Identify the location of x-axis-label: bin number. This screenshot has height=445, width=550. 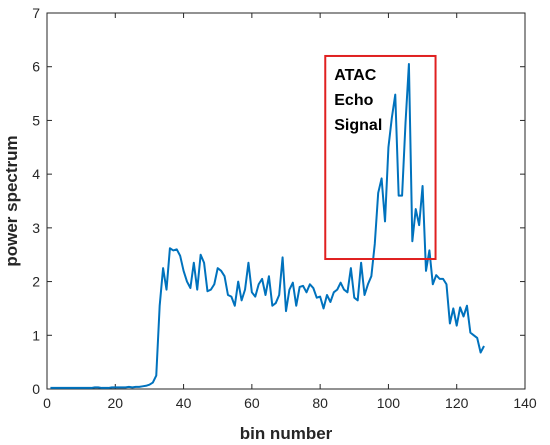
(286, 433).